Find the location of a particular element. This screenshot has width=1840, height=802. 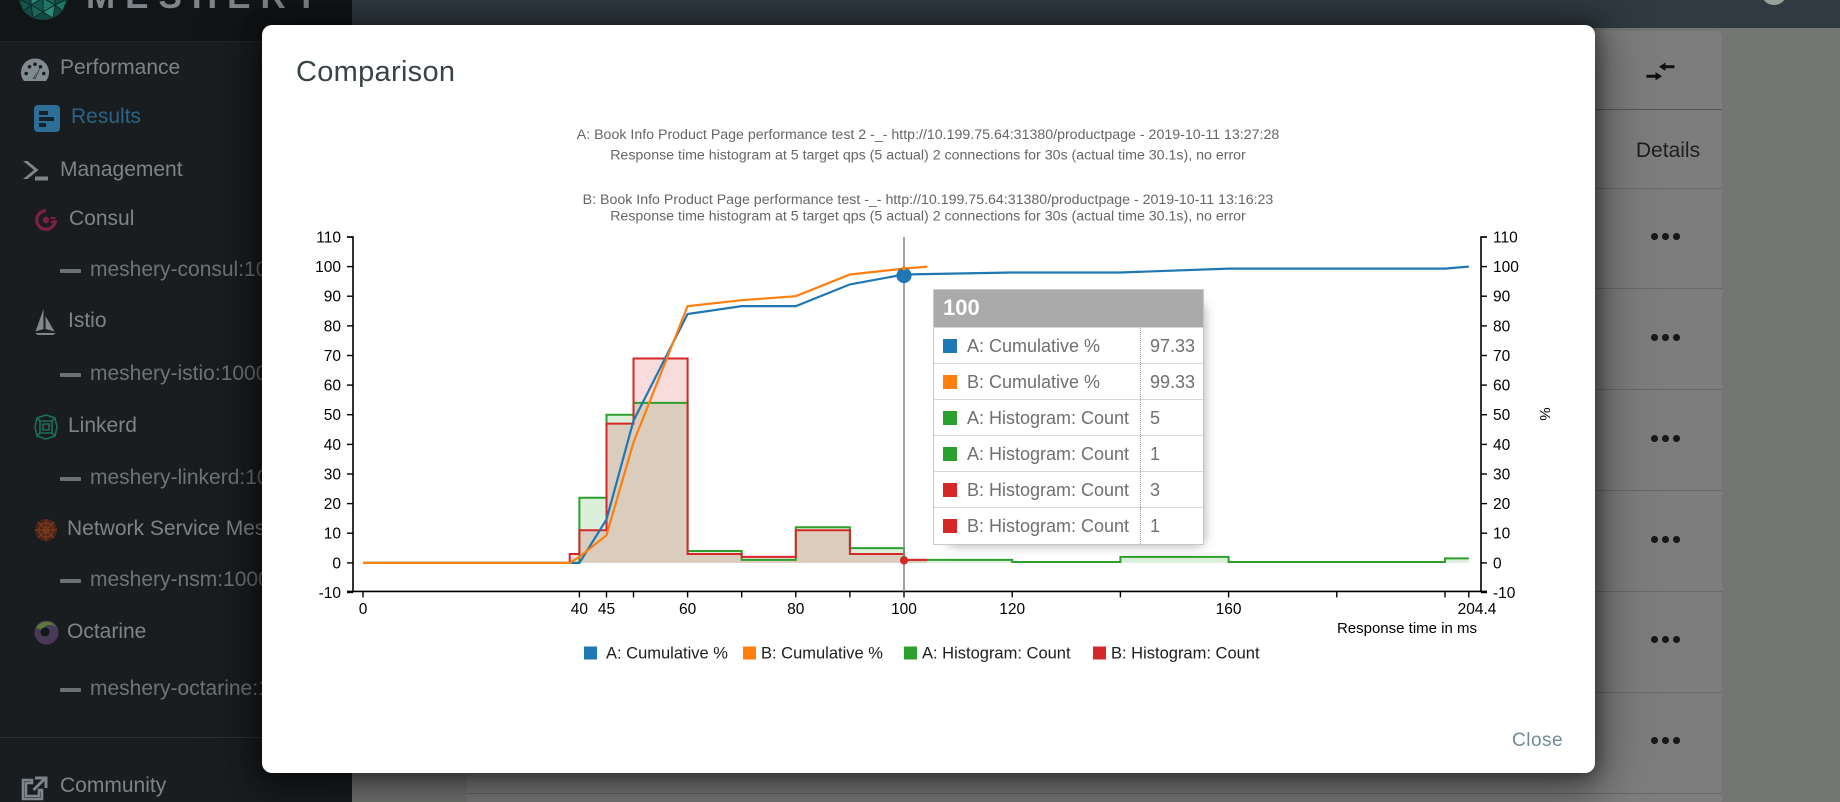

svg-text: 160 is located at coordinates (1229, 609).